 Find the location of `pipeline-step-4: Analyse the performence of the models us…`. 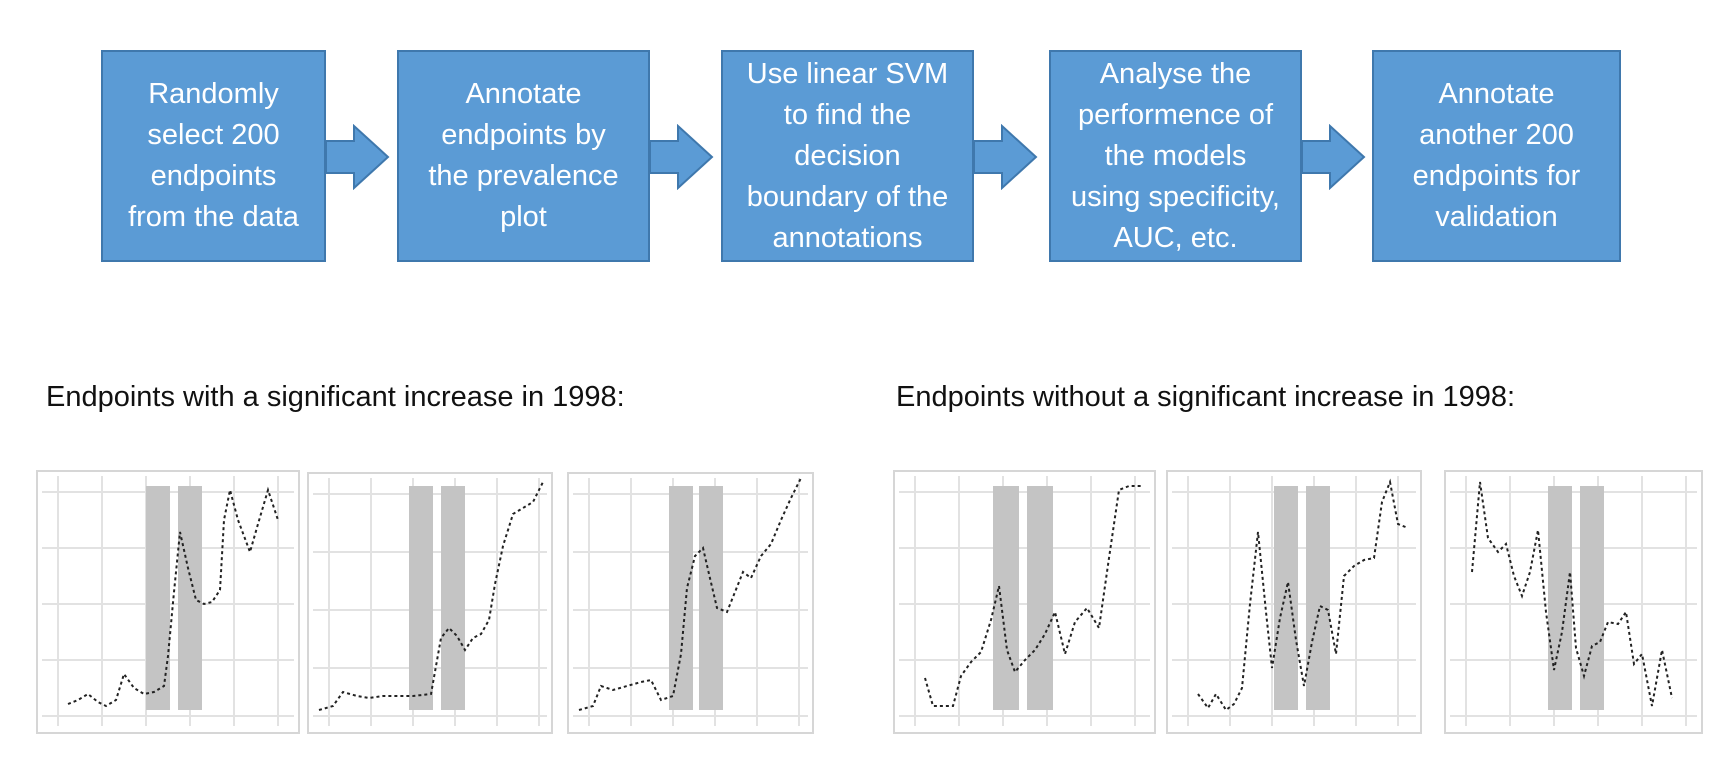

pipeline-step-4: Analyse the performence of the models us… is located at coordinates (1175, 156).